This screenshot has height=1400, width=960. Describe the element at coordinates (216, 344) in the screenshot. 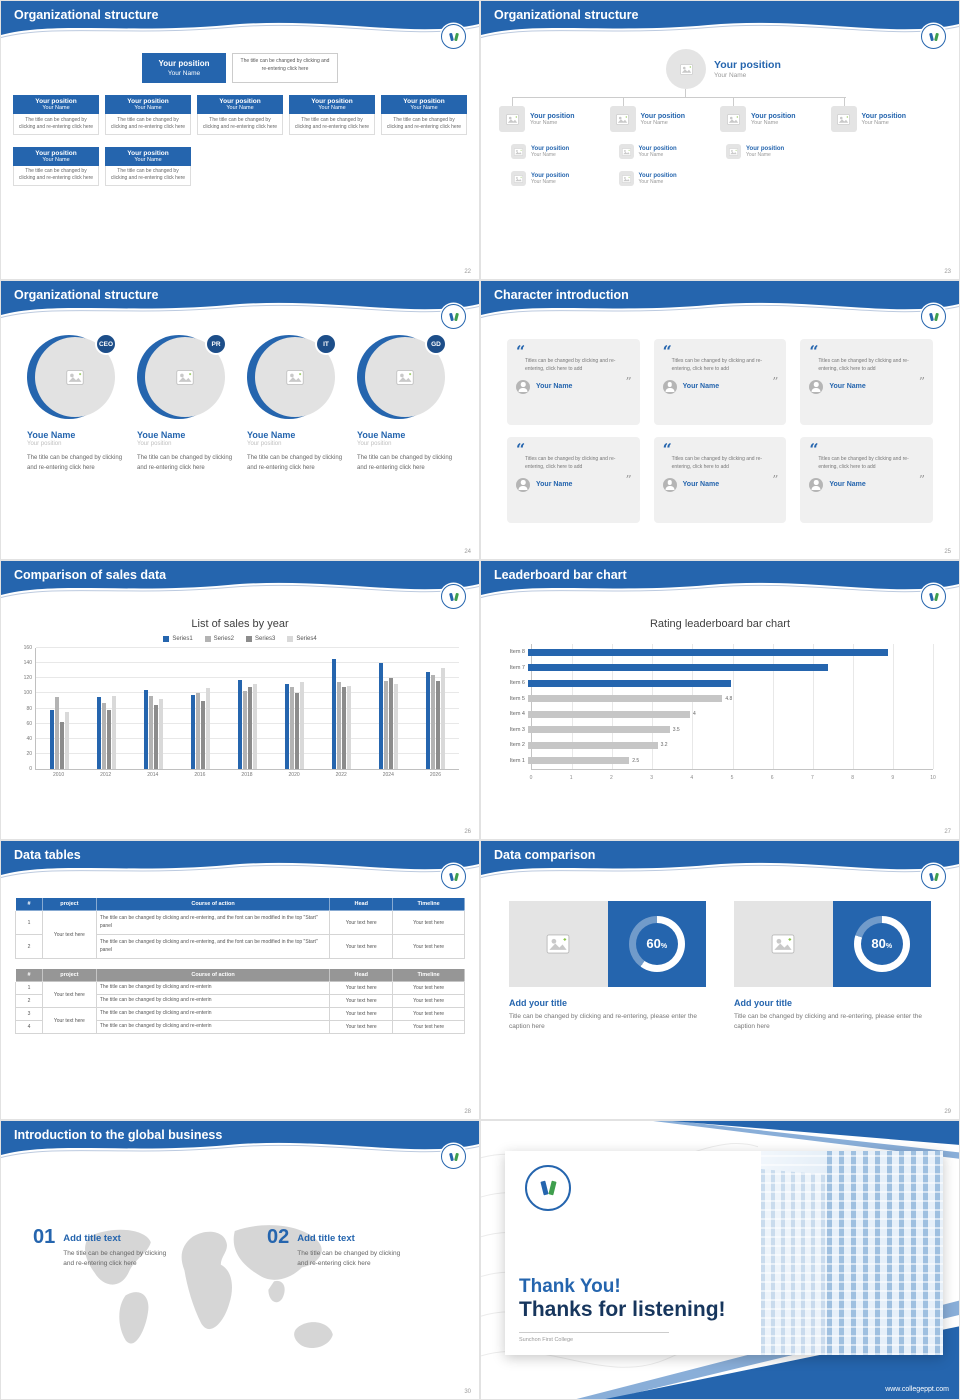

I see `role-badge: PR` at that location.